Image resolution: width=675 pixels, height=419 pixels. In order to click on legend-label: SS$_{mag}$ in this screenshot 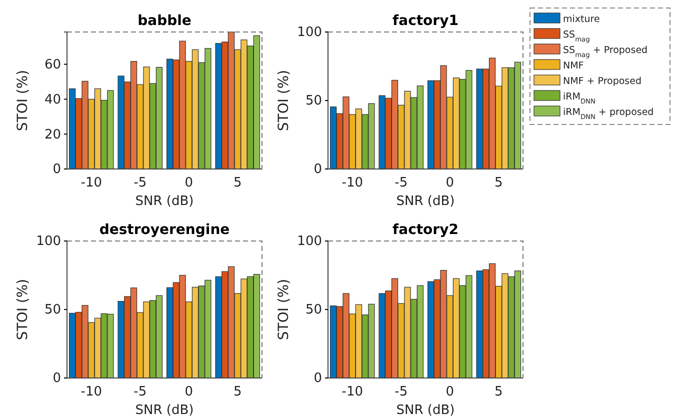, I will do `click(576, 37)`.